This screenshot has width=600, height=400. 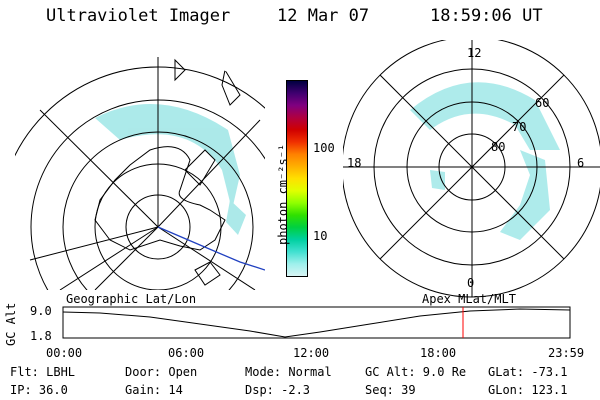 What do you see at coordinates (11, 324) in the screenshot?
I see `altitude-axis-label: GC Alt` at bounding box center [11, 324].